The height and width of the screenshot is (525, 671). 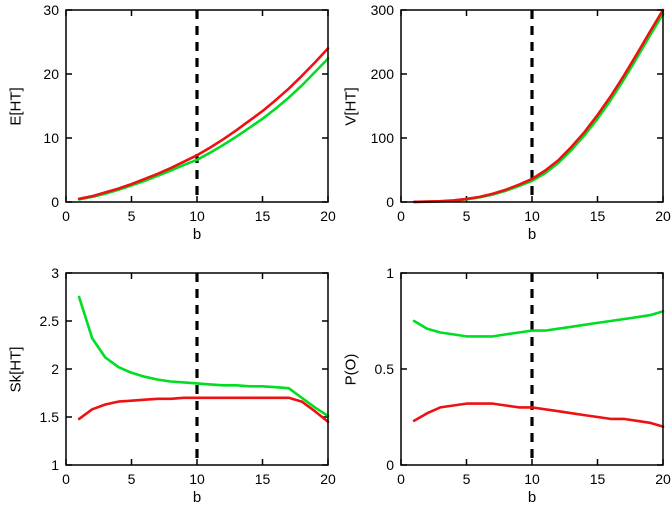 I want to click on y-tick-label: 2, so click(x=55, y=369).